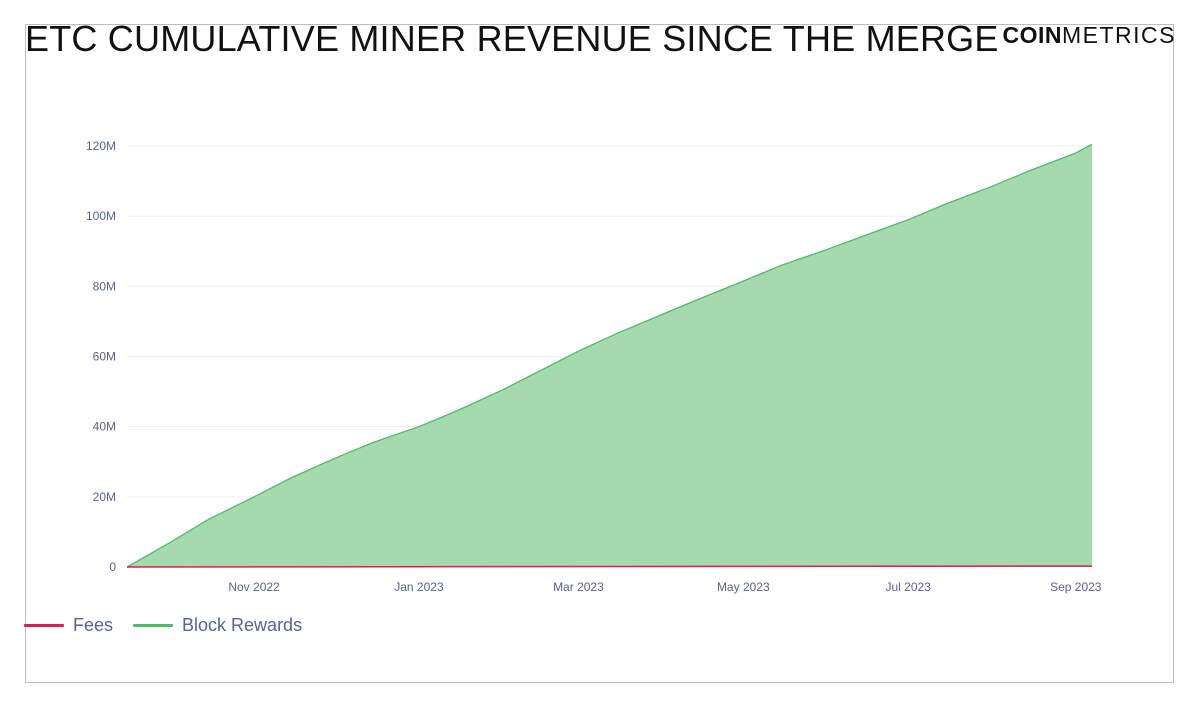  I want to click on coinmetrics-logo: COINMETRICS, so click(1090, 35).